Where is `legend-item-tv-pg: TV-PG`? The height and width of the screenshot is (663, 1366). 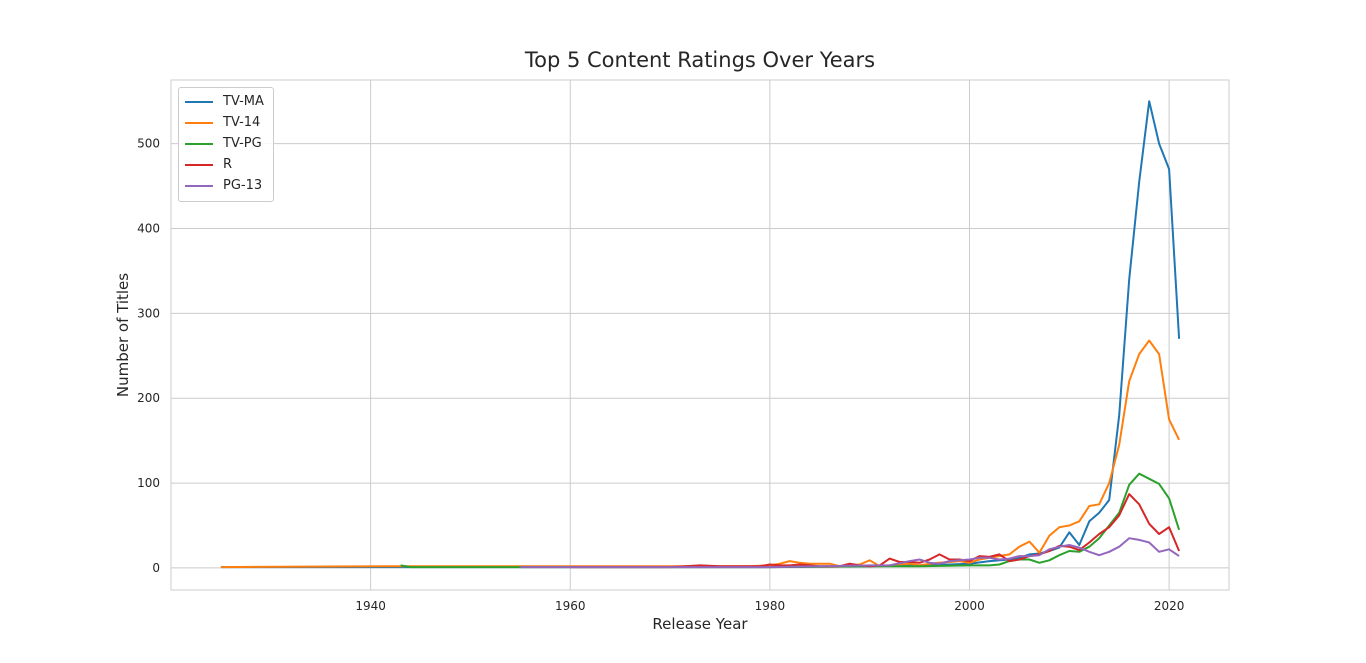 legend-item-tv-pg: TV-PG is located at coordinates (224, 143).